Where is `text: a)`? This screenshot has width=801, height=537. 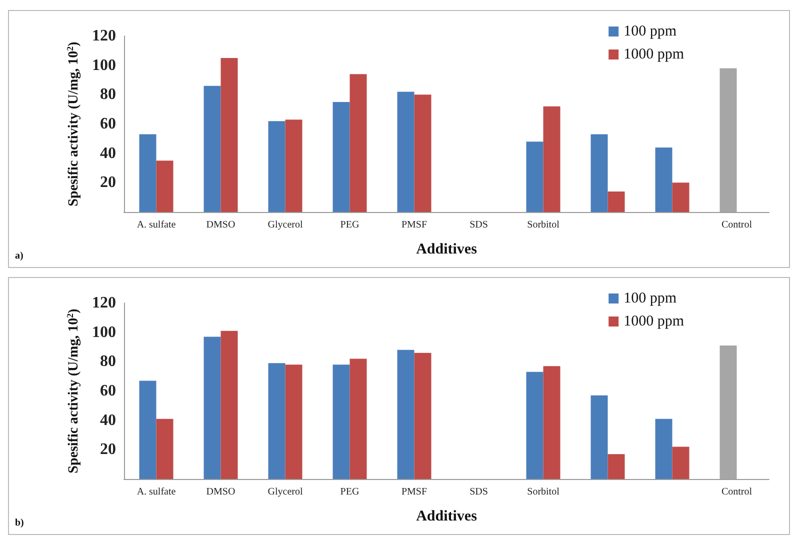
text: a) is located at coordinates (19, 256).